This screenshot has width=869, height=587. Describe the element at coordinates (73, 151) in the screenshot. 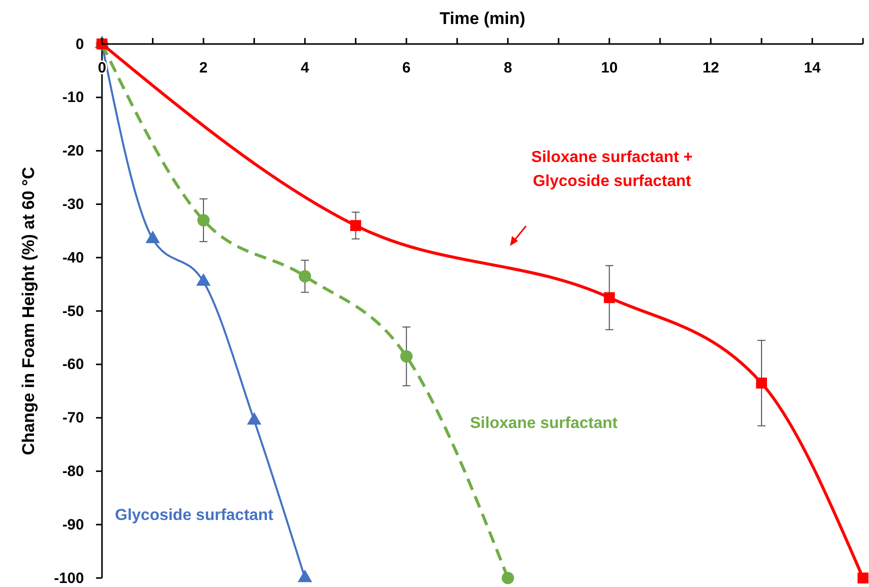

I see `y-tick-label: -20` at that location.